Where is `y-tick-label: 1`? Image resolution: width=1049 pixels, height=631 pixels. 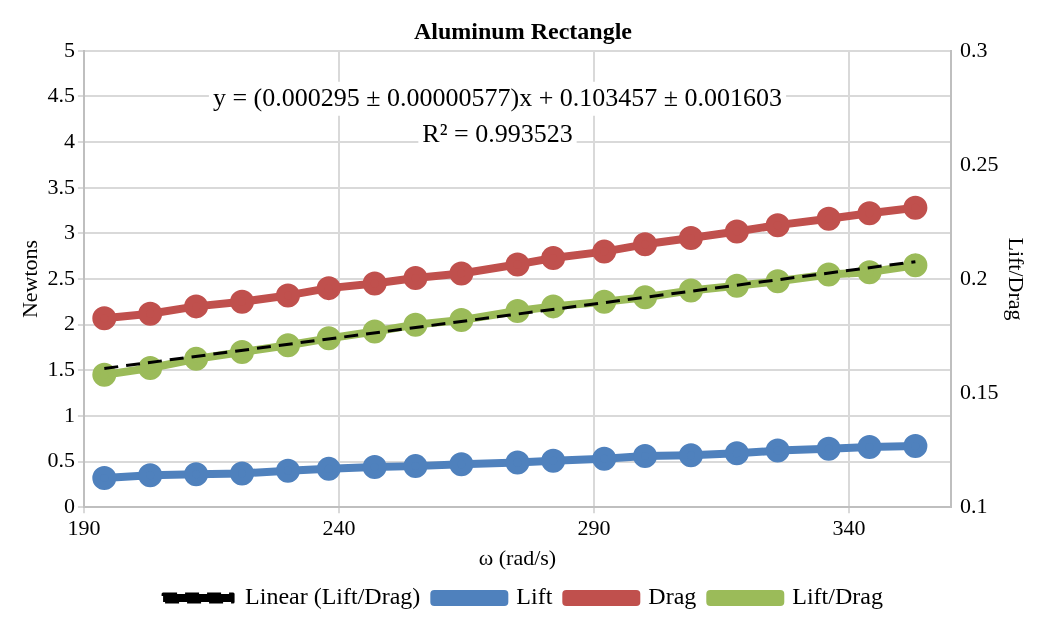 y-tick-label: 1 is located at coordinates (69, 414).